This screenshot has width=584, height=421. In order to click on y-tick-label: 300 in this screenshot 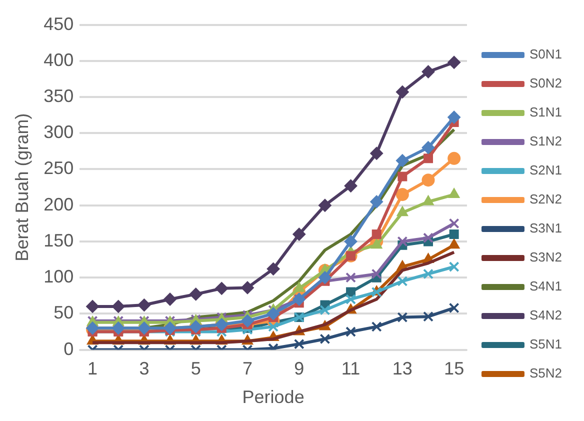, I will do `click(59, 132)`.